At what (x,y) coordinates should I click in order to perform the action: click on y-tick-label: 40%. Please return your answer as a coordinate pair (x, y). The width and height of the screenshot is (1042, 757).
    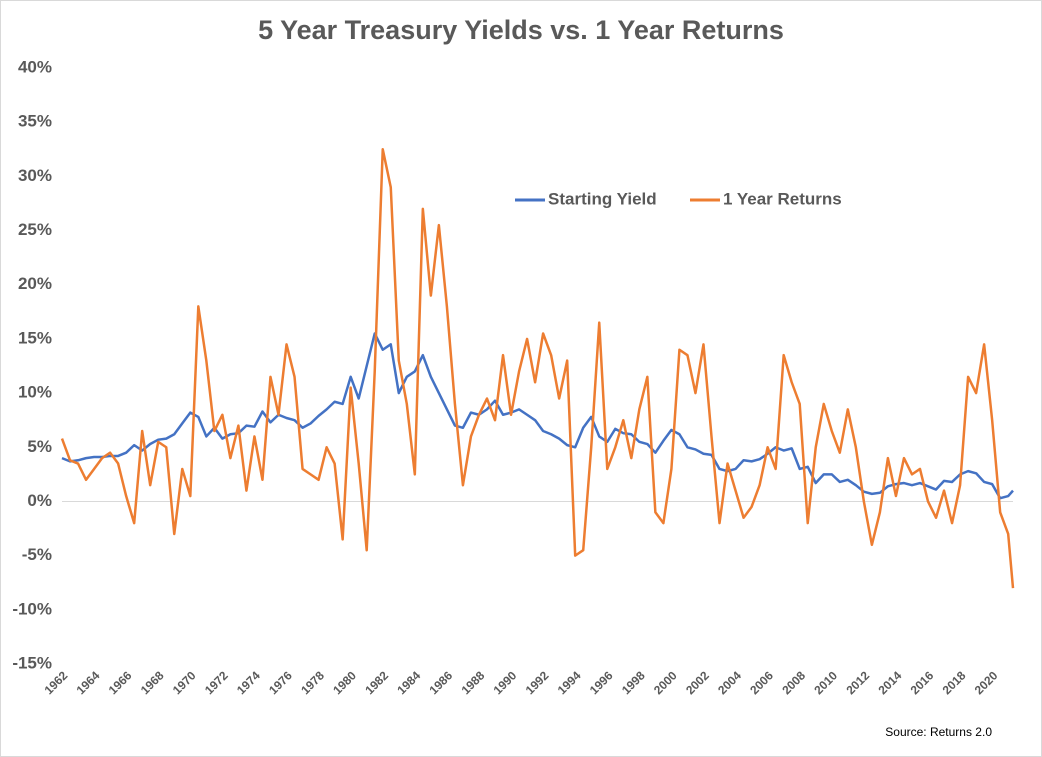
    Looking at the image, I should click on (35, 66).